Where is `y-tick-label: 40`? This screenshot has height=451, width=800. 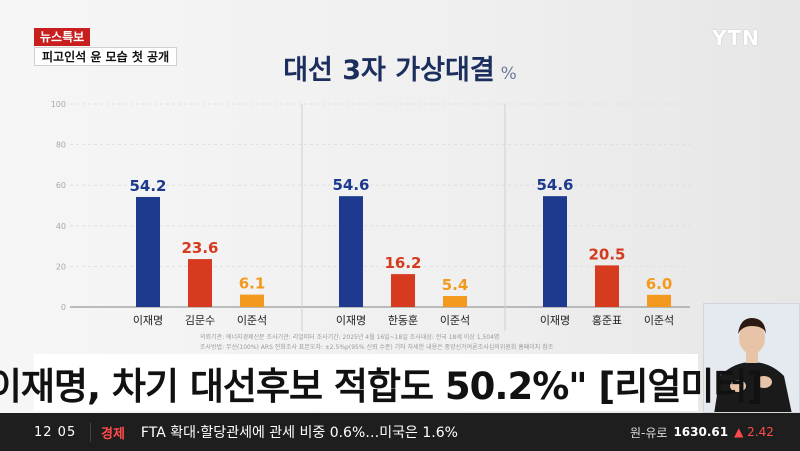 y-tick-label: 40 is located at coordinates (61, 226).